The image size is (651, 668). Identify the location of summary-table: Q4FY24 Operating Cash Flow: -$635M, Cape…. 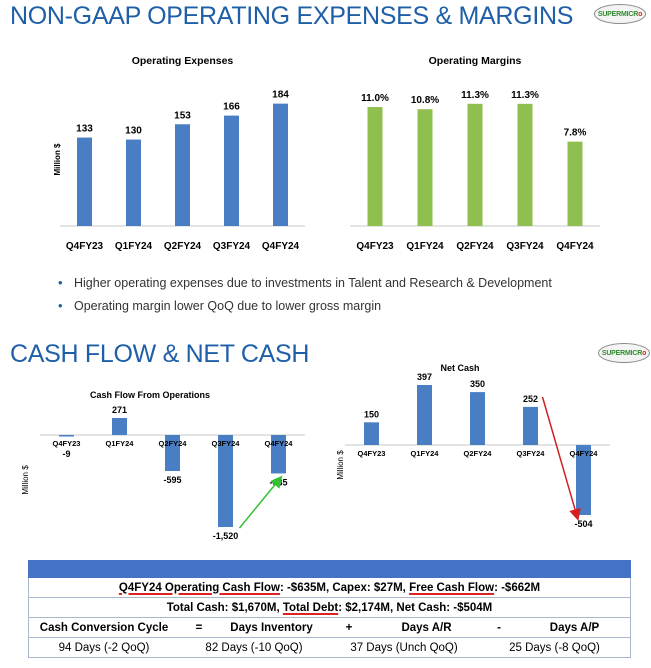
(329, 609).